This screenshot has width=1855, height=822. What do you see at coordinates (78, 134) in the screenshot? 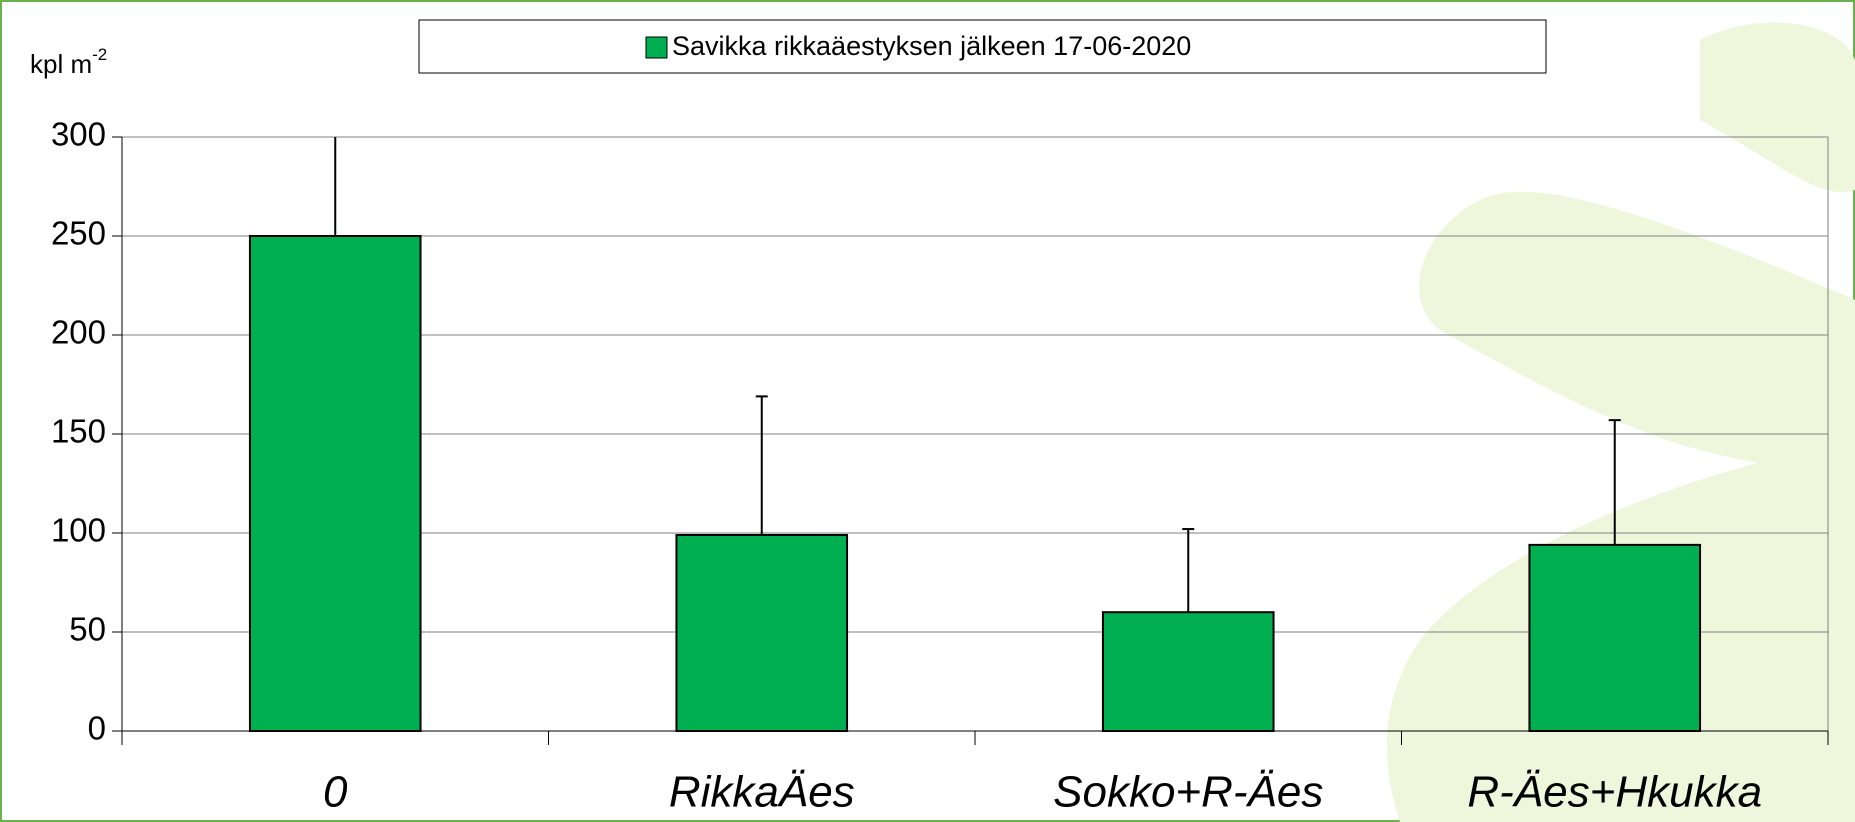
I see `y-tick-label: 300` at bounding box center [78, 134].